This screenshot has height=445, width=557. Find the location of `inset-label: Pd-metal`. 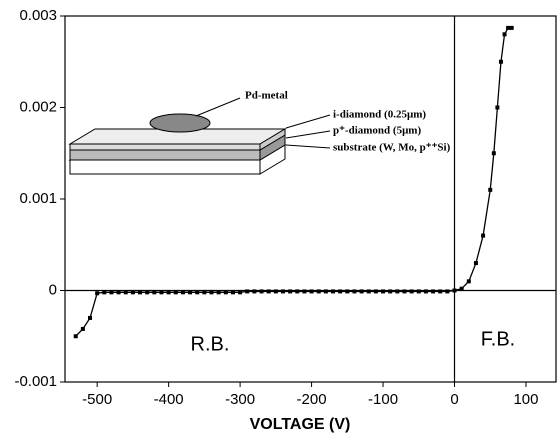

inset-label: Pd-metal is located at coordinates (266, 96).